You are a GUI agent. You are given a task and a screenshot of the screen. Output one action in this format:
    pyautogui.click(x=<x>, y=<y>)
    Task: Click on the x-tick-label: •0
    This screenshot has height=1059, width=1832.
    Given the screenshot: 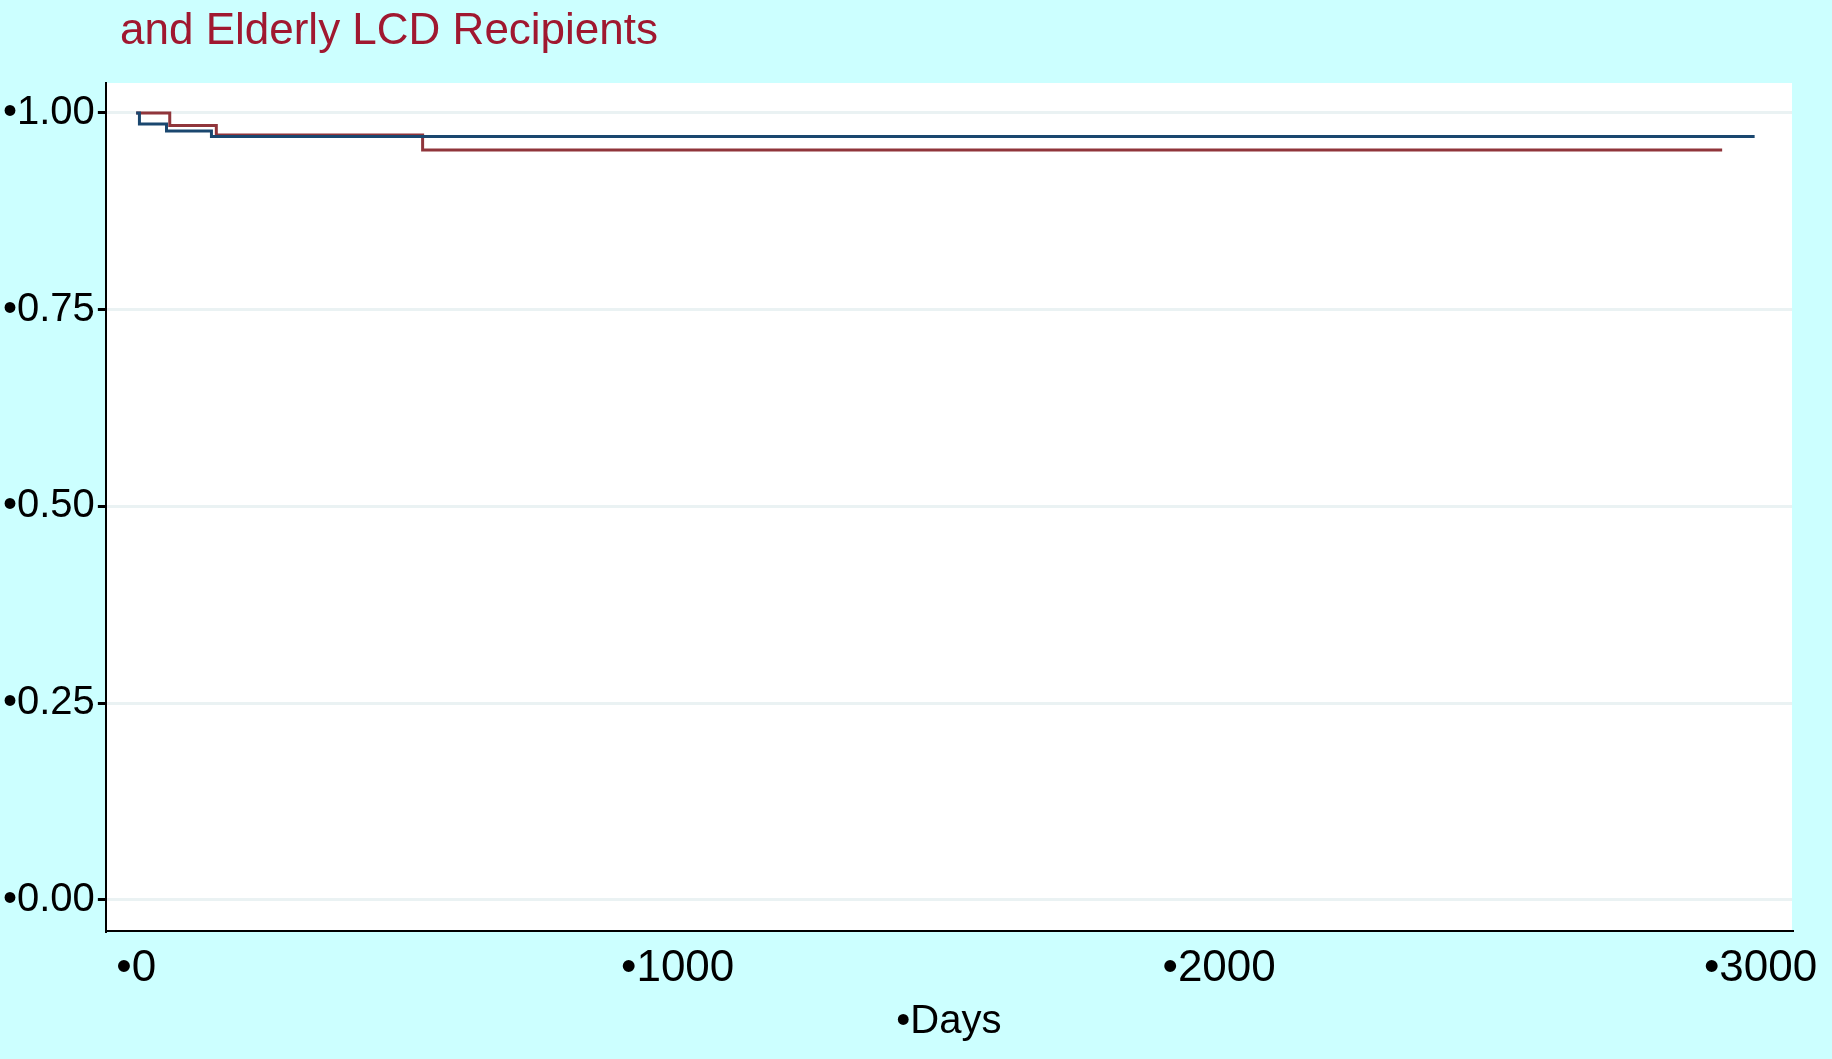 What is the action you would take?
    pyautogui.click(x=136, y=965)
    